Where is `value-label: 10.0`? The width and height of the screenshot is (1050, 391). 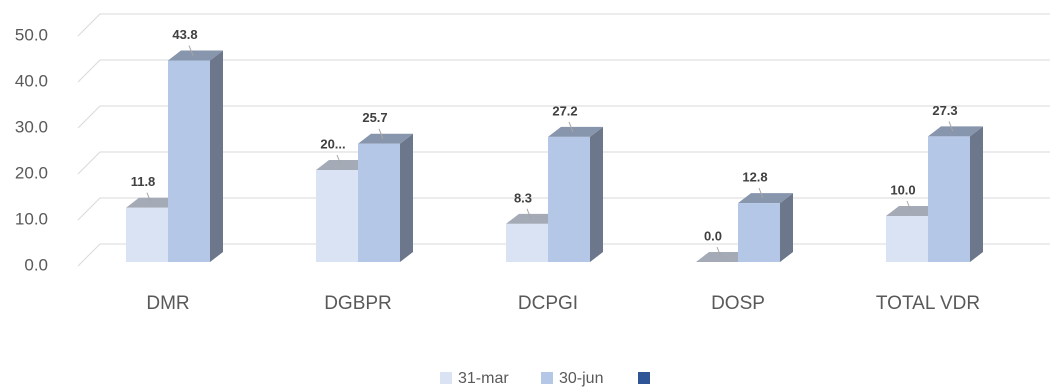
value-label: 10.0 is located at coordinates (902, 189).